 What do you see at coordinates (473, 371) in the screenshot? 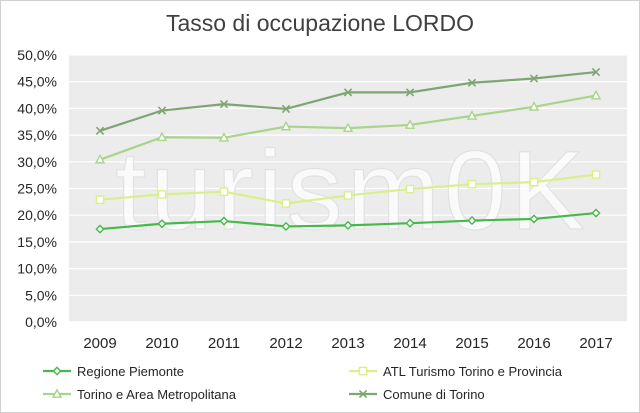
I see `legend-label: ATL Turismo Torino e Provincia` at bounding box center [473, 371].